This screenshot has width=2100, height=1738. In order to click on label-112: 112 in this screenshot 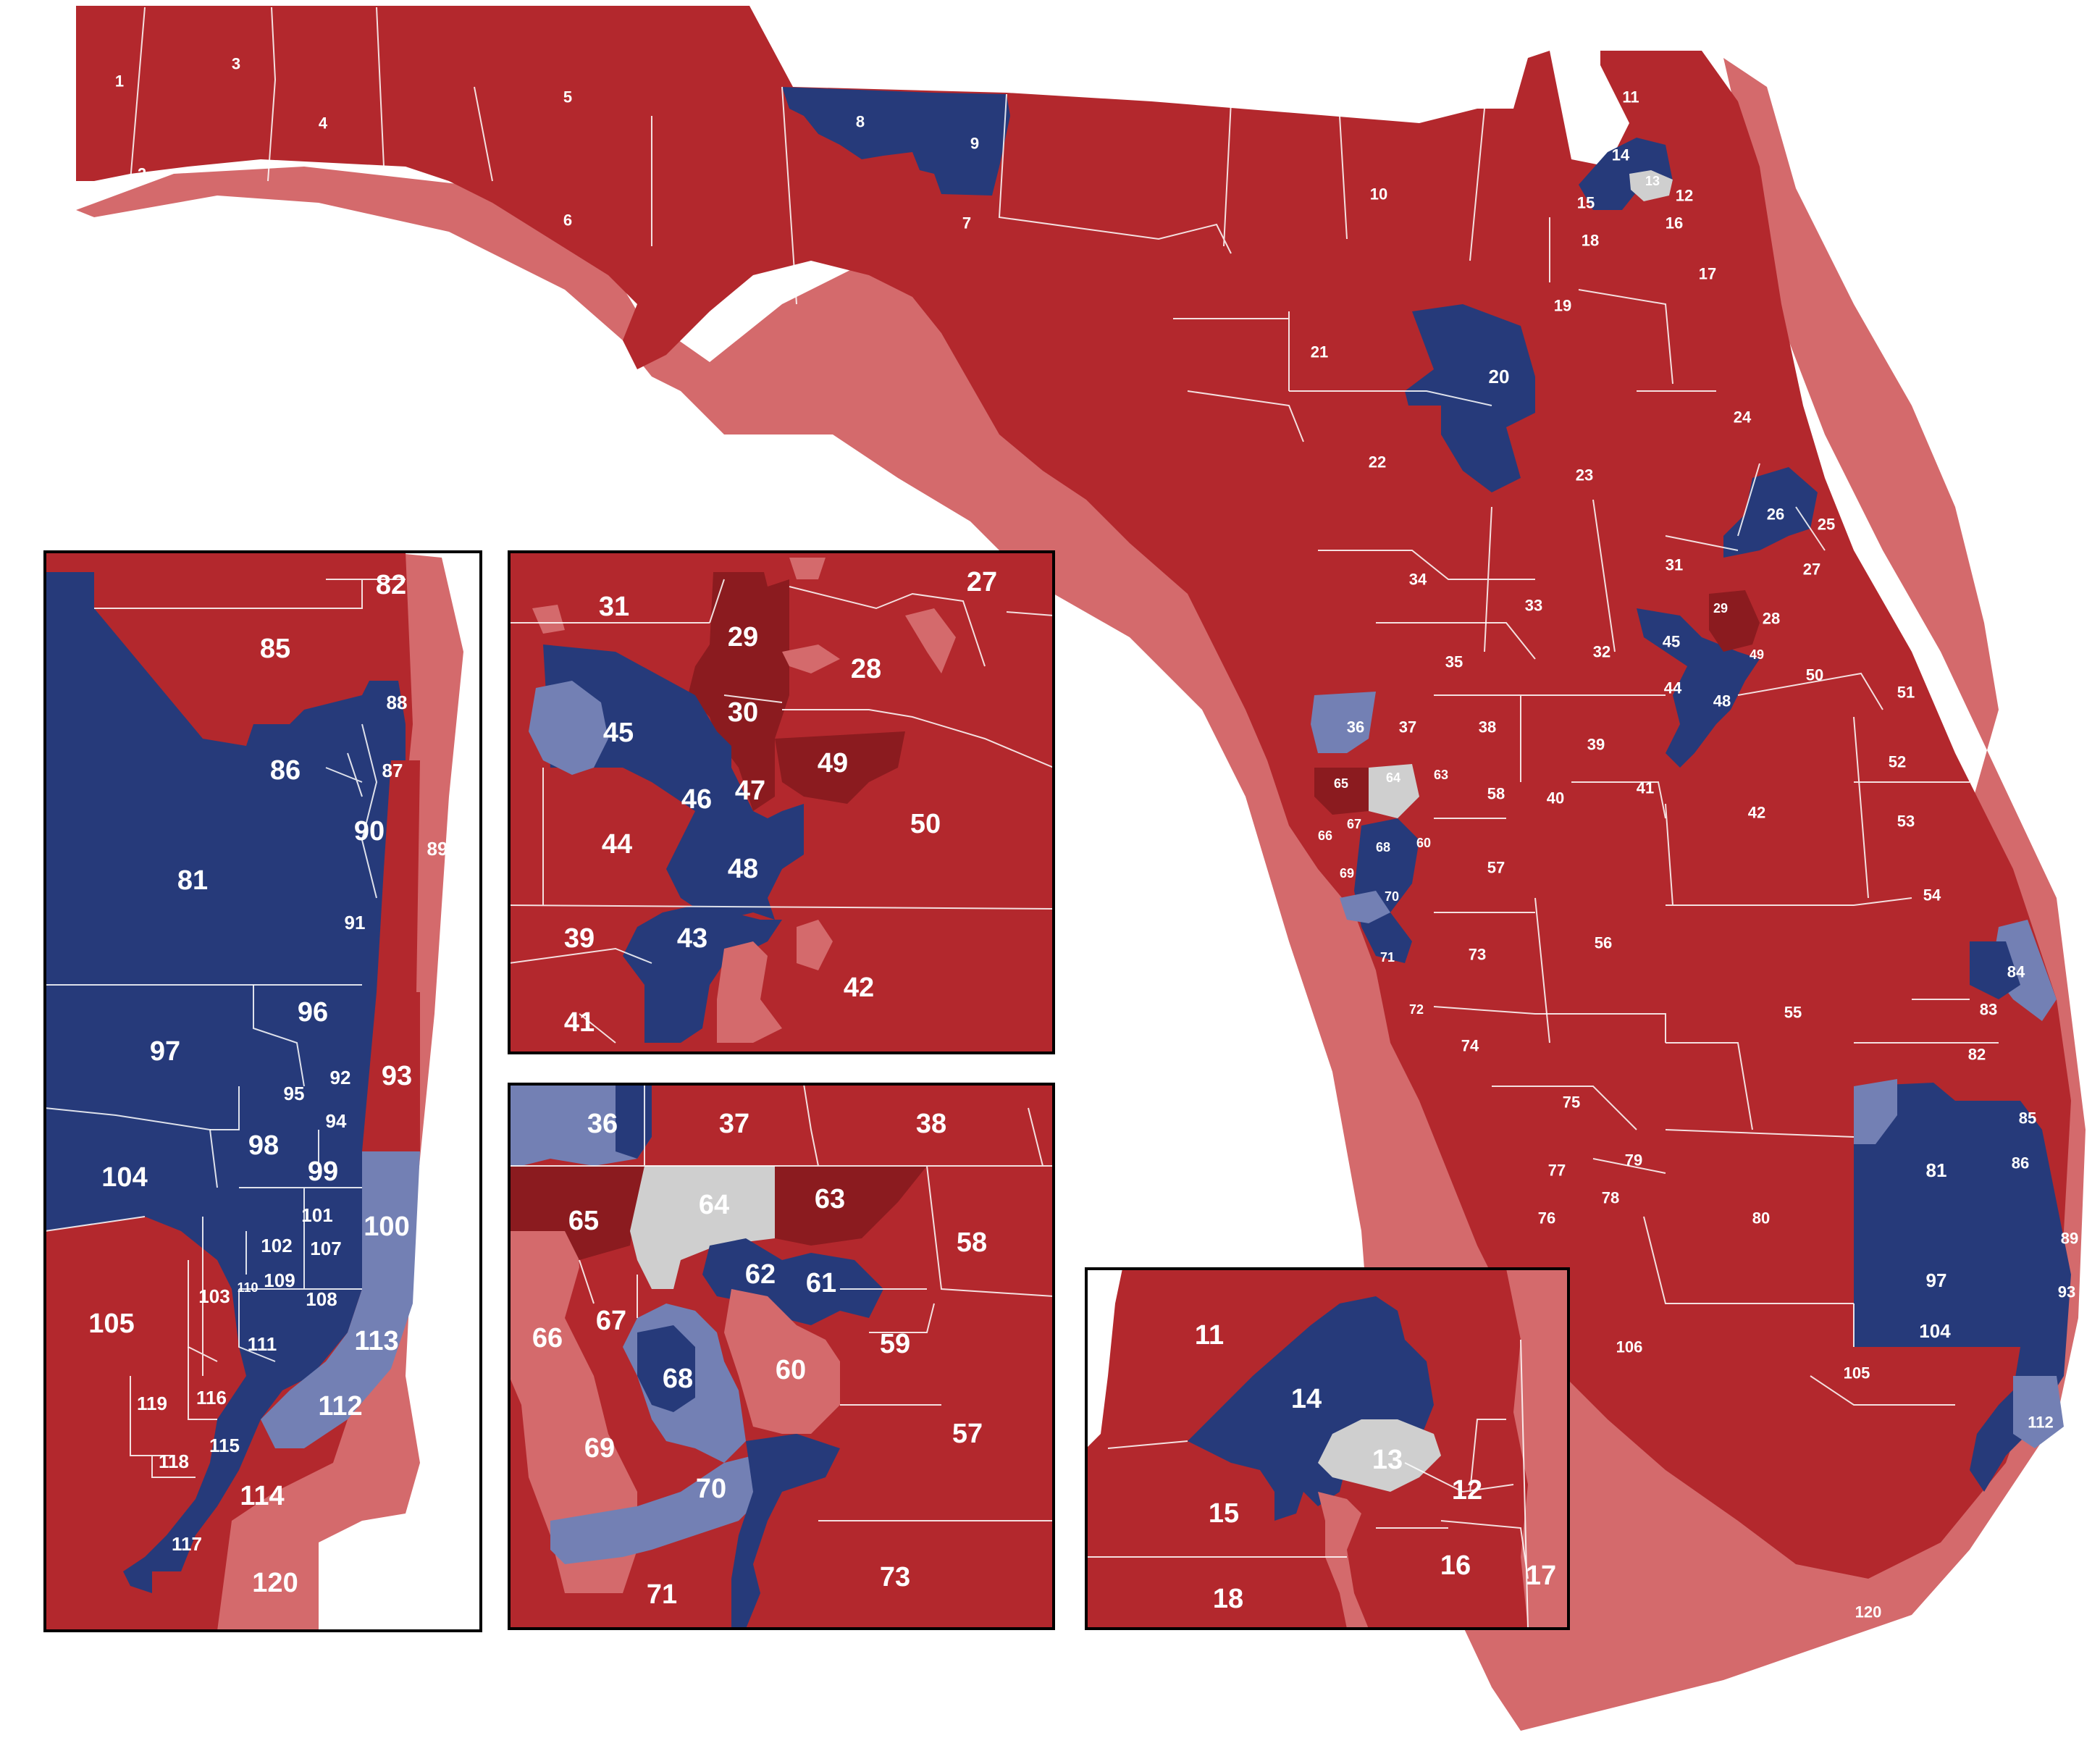, I will do `click(2041, 1423)`.